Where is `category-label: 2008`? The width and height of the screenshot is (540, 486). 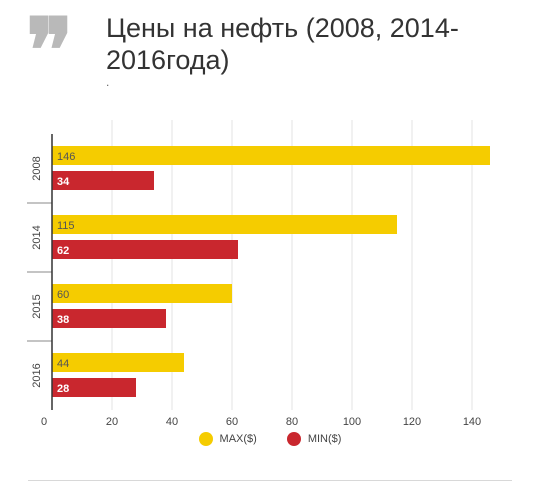 category-label: 2008 is located at coordinates (37, 168).